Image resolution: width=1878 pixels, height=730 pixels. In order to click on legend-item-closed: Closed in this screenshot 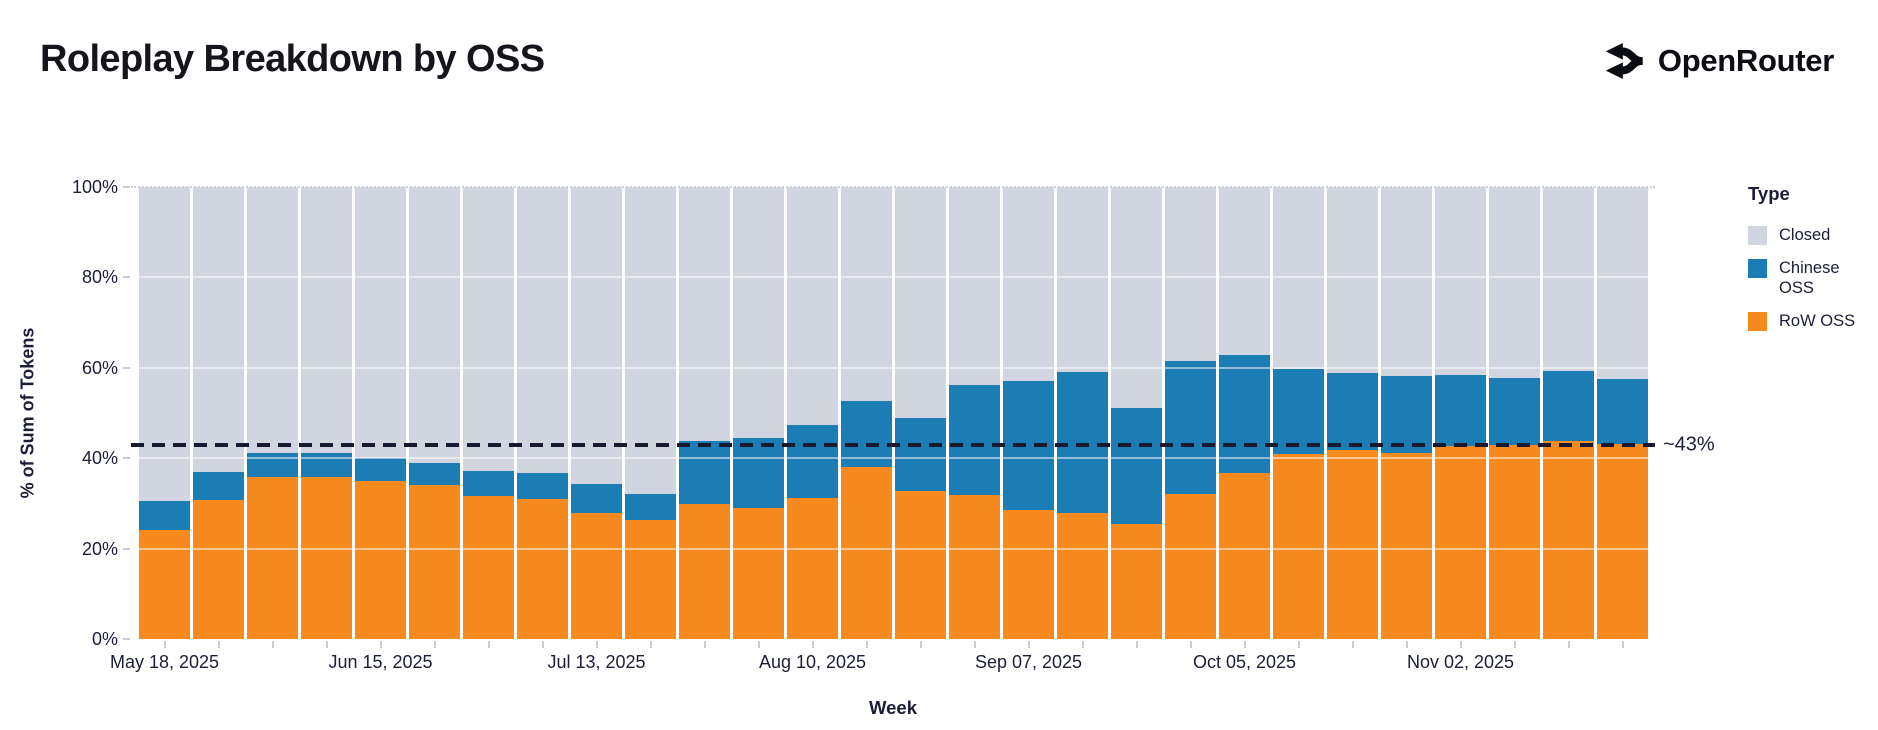, I will do `click(1811, 235)`.